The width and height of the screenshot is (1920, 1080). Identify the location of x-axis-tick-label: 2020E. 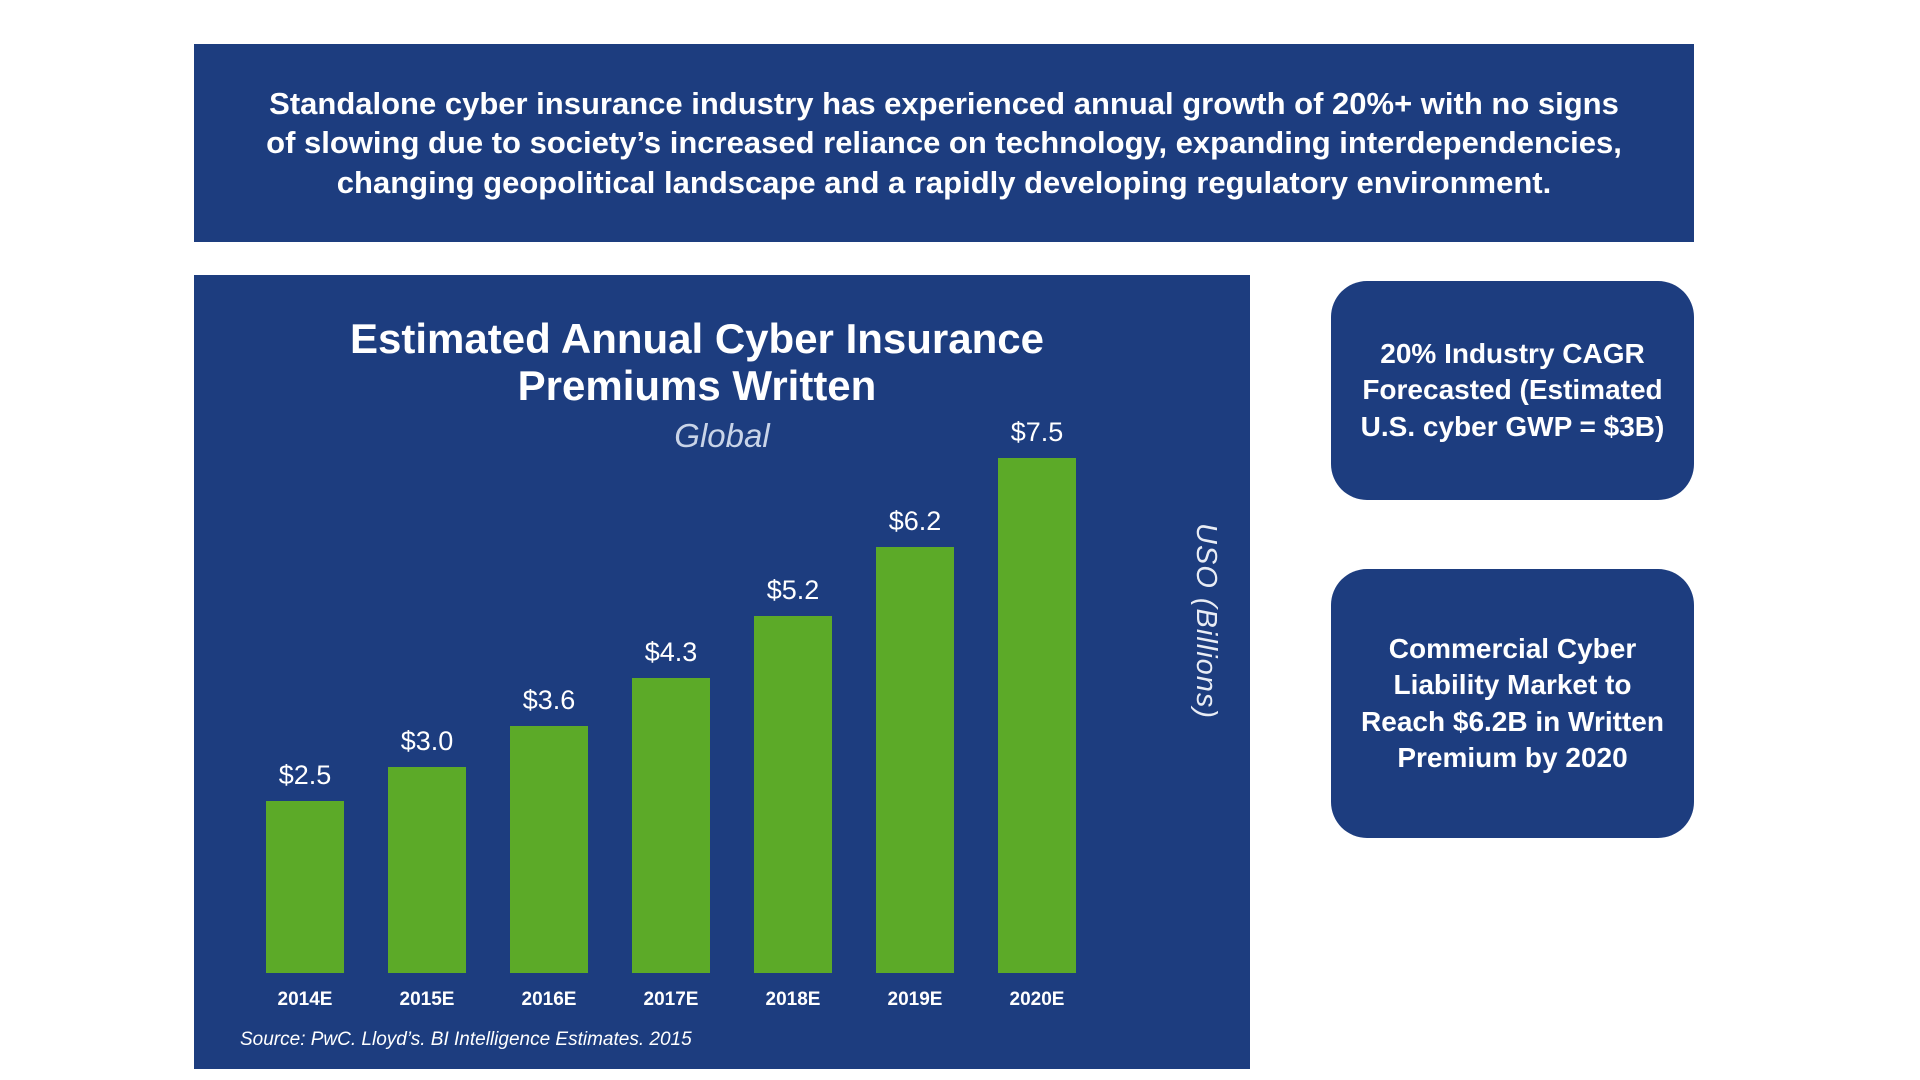
(1037, 999).